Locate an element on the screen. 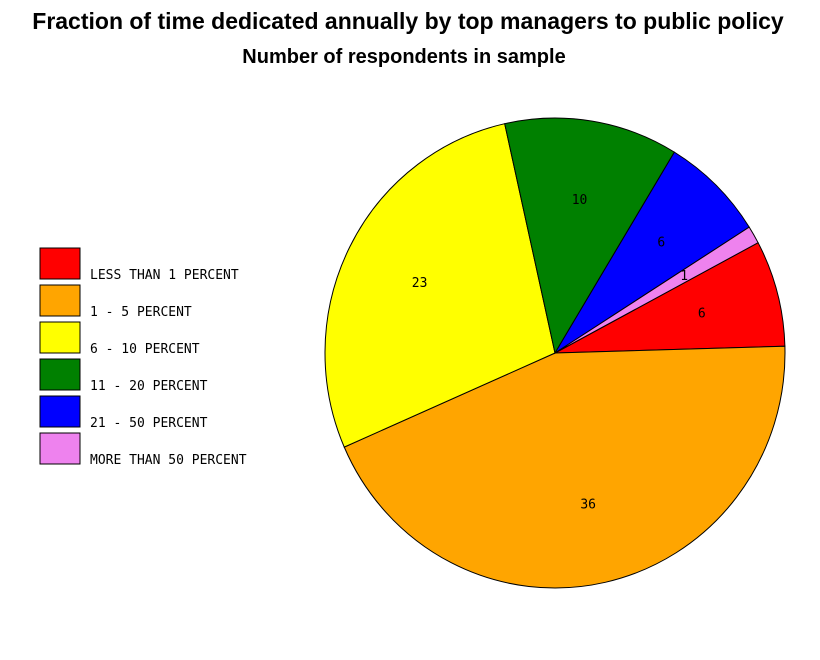 The width and height of the screenshot is (820, 660). legend-label: 21 - 50 PERCENT is located at coordinates (149, 423).